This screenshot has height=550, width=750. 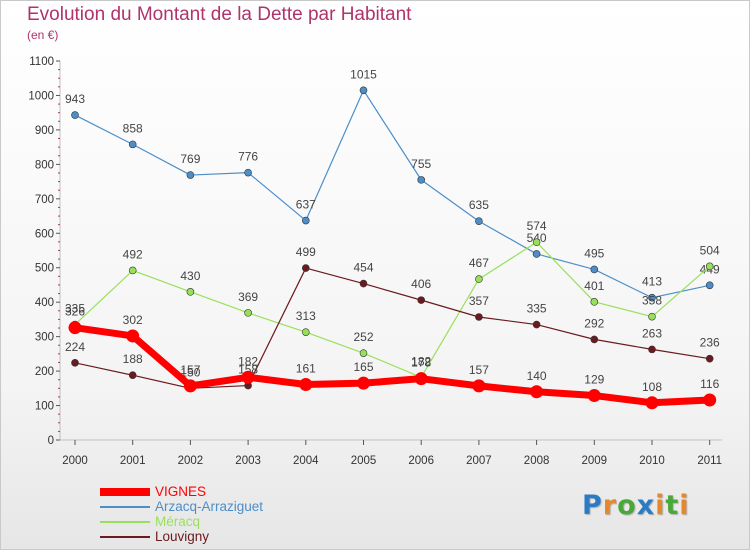 I want to click on x-tick-label: 2005, so click(x=364, y=461).